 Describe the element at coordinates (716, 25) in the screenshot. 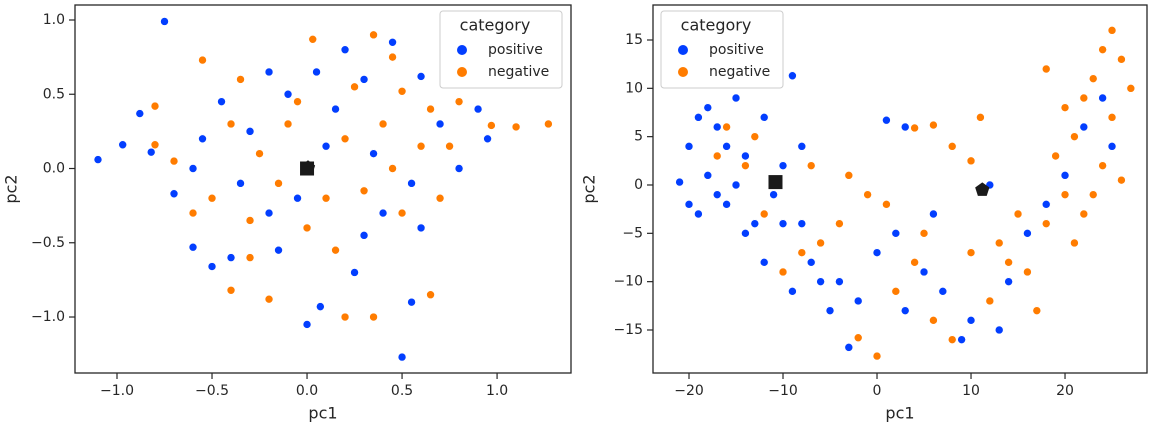

I see `legend-title: category` at that location.